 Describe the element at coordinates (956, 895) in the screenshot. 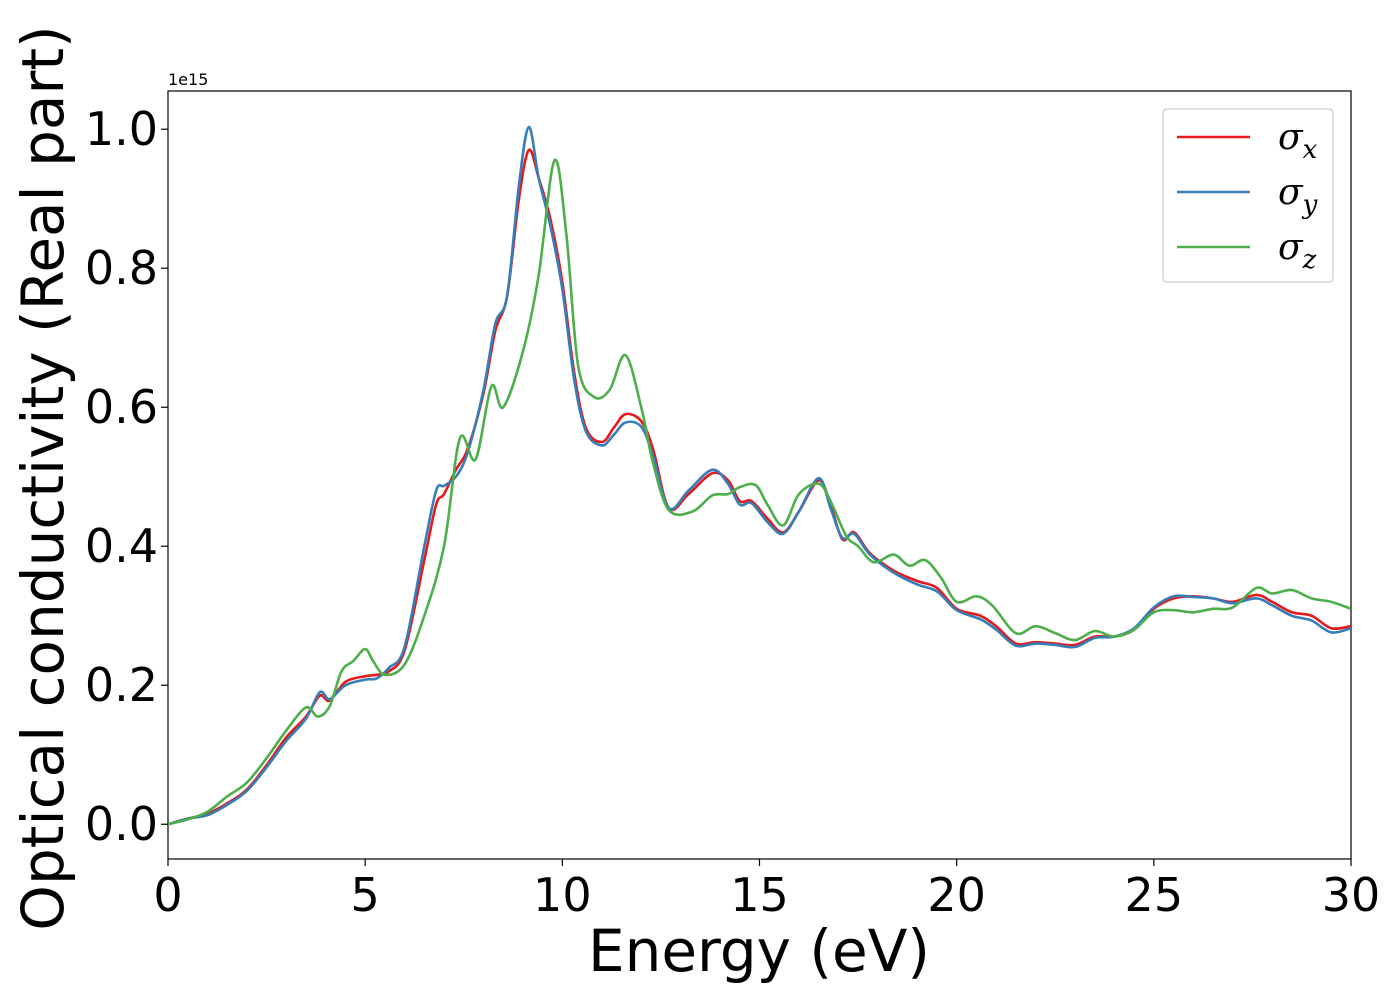

I see `x-tick-label: 20` at that location.